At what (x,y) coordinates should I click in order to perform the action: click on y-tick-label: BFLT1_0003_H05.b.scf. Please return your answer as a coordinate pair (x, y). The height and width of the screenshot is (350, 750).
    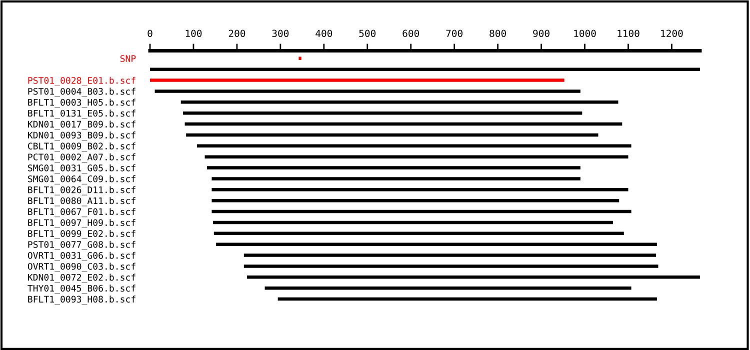
    Looking at the image, I should click on (82, 103).